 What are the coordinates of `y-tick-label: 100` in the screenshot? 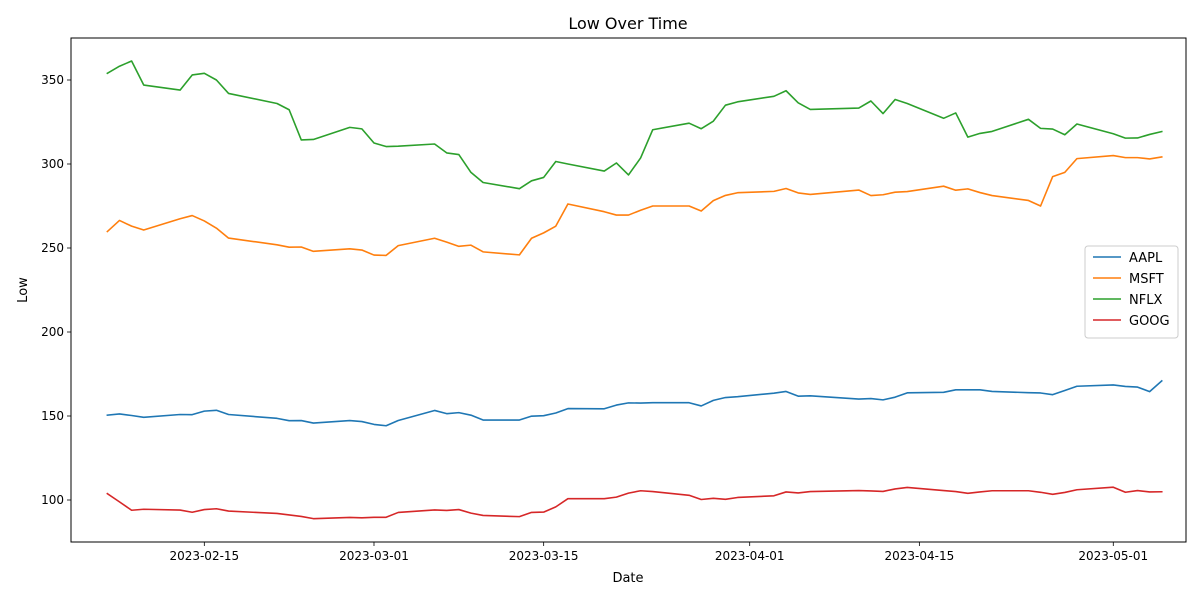 It's located at (52, 500).